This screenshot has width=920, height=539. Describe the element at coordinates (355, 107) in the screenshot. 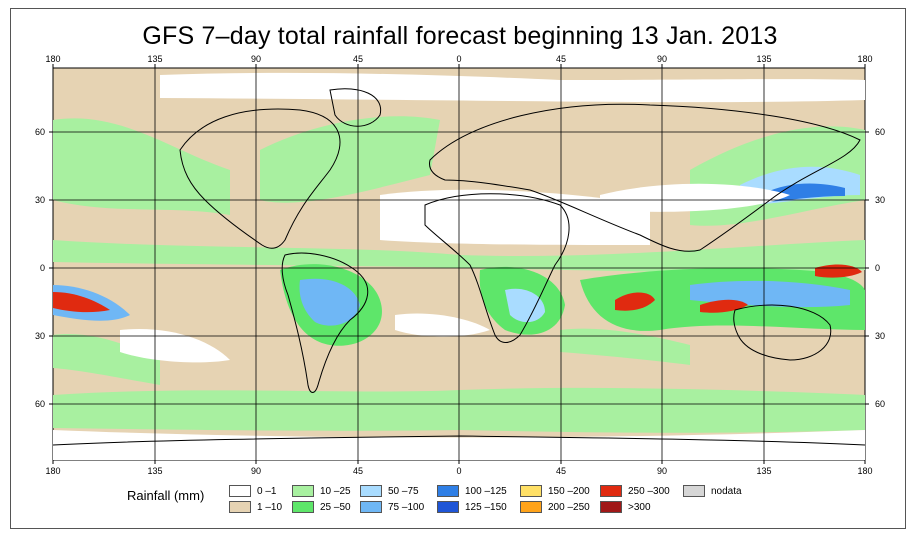

I see `greenland-outline` at that location.